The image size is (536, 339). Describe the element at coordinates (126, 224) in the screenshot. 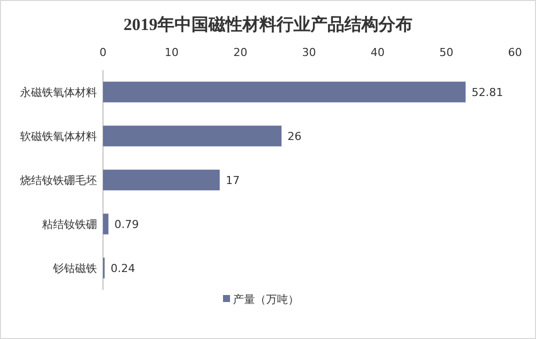

I see `data-label: 0.79` at that location.